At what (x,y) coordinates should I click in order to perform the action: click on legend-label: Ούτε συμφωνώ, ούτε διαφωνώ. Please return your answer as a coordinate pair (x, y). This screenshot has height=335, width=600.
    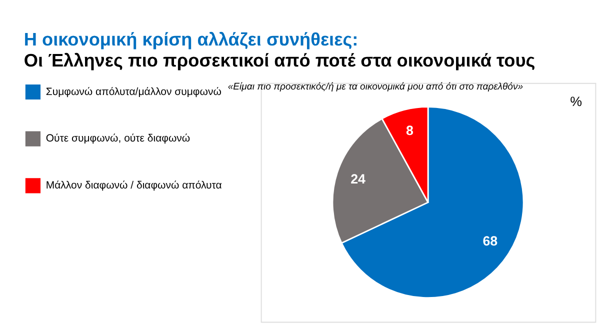
    Looking at the image, I should click on (118, 138).